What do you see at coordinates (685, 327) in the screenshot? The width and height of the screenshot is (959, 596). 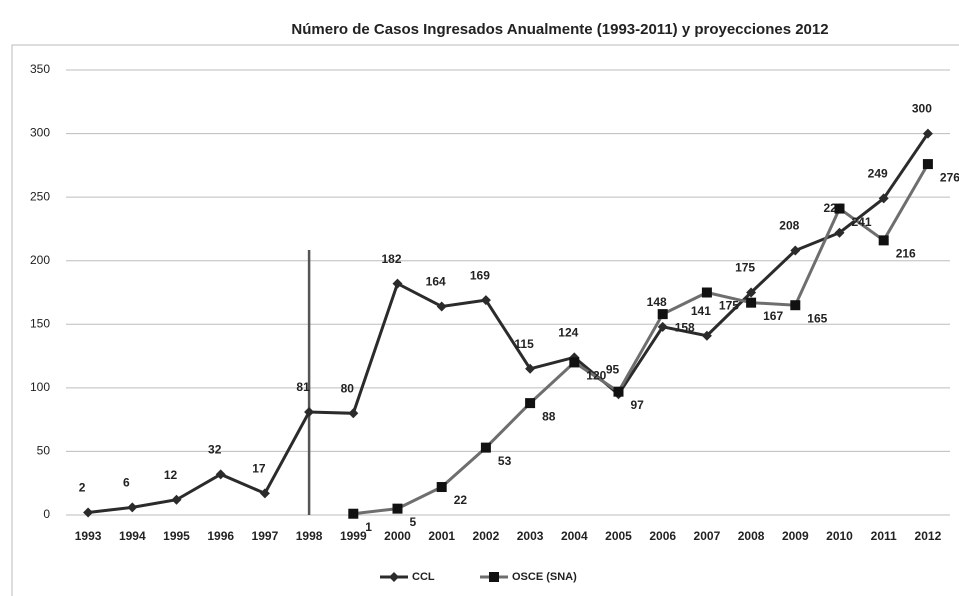 I see `data-label: 158` at bounding box center [685, 327].